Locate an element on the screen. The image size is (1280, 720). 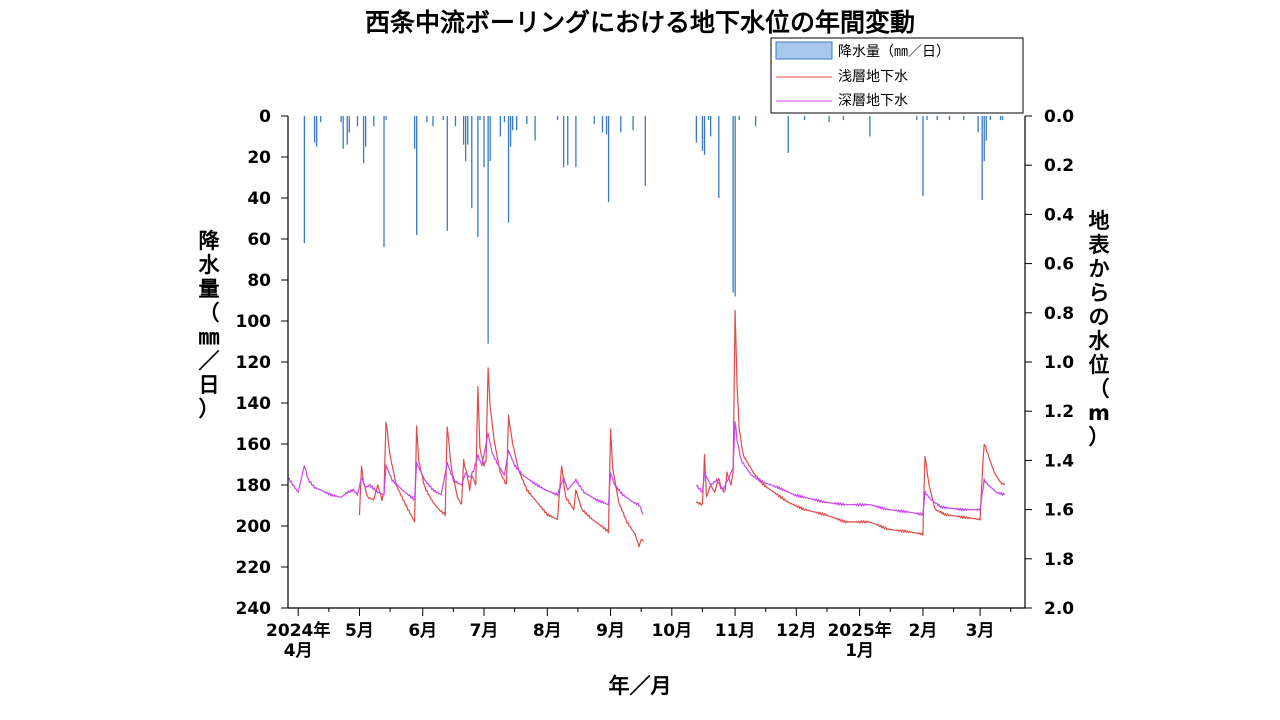
right-tick-label: 1.8 is located at coordinates (1059, 560).